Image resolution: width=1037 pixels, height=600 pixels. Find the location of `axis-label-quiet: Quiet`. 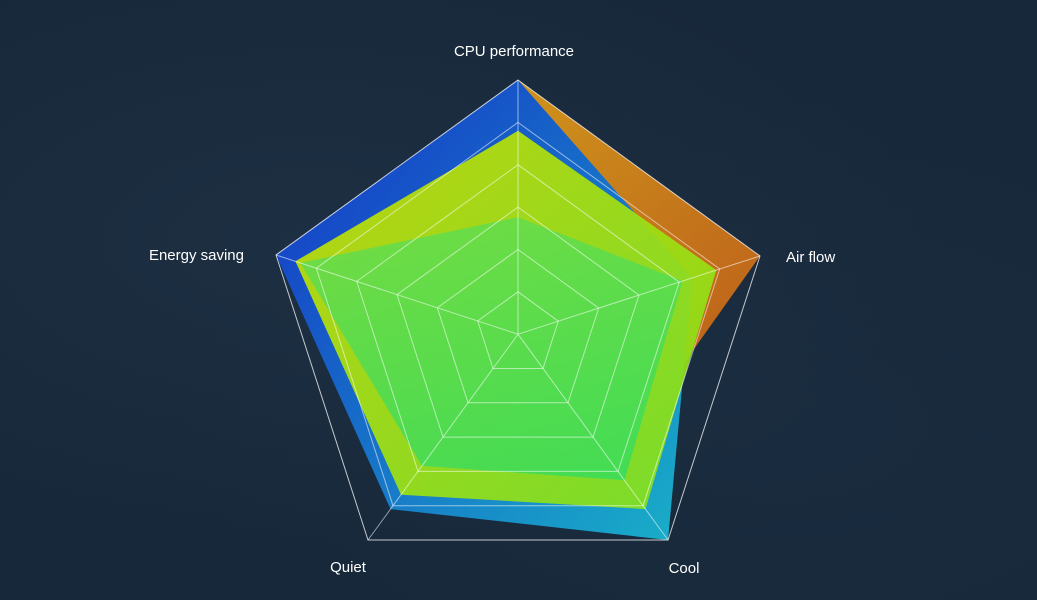

axis-label-quiet: Quiet is located at coordinates (348, 567).